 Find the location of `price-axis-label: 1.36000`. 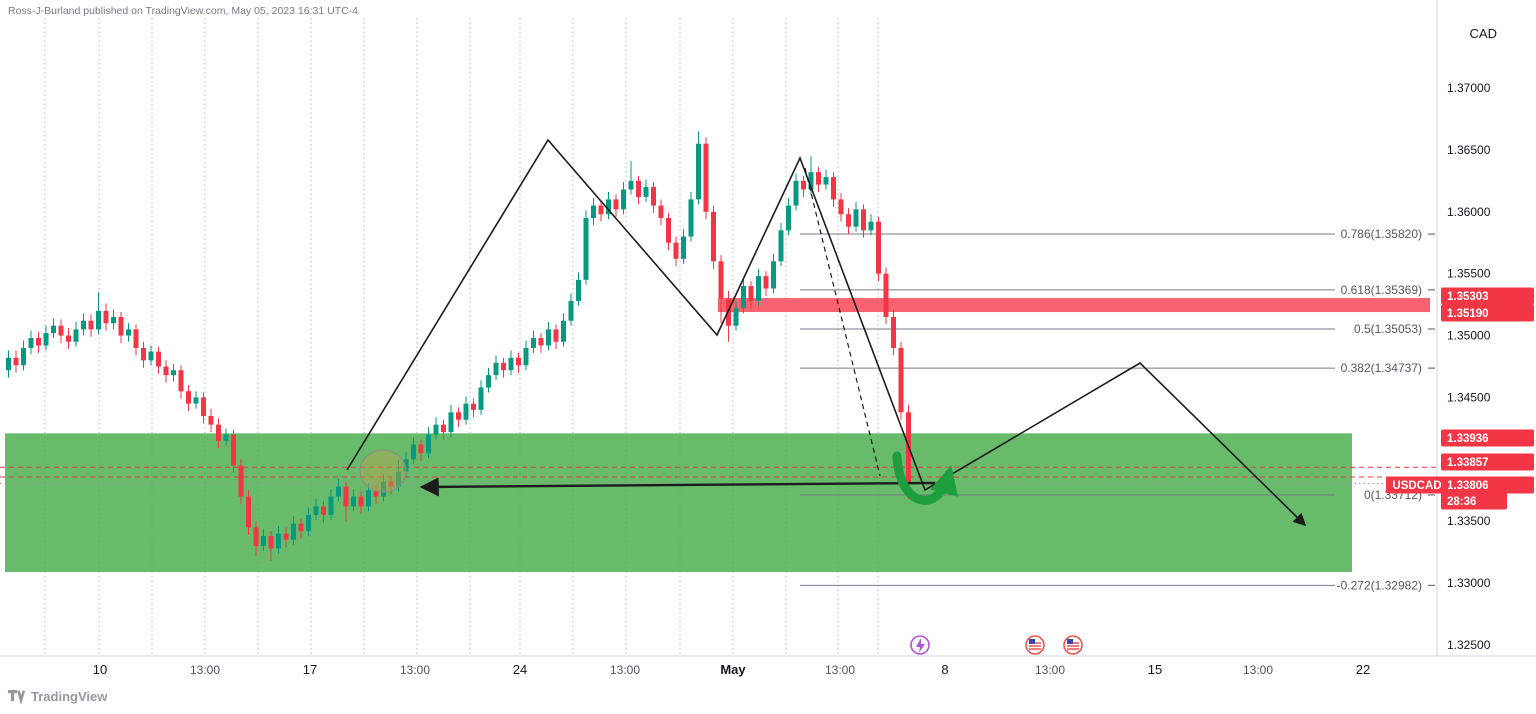

price-axis-label: 1.36000 is located at coordinates (1469, 212).